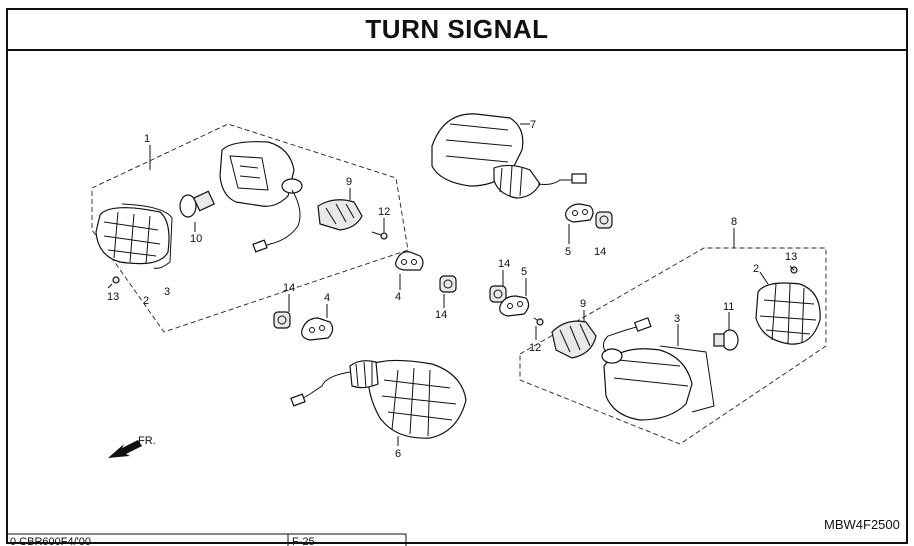 The height and width of the screenshot is (546, 914). I want to click on callout-7: 7, so click(533, 125).